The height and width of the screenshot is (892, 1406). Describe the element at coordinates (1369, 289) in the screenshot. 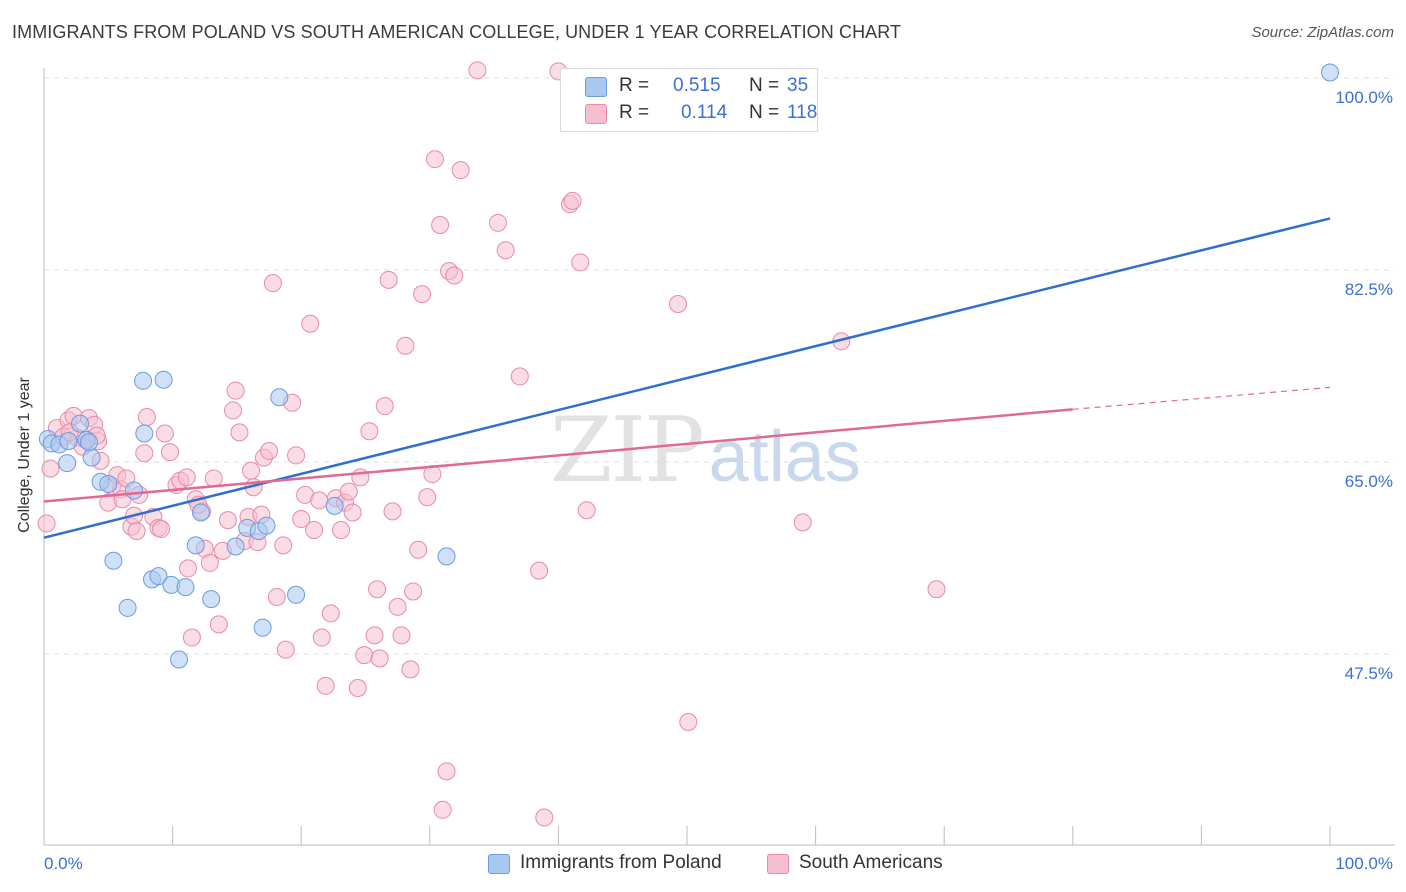

I see `y-tick-label: 82.5%` at that location.